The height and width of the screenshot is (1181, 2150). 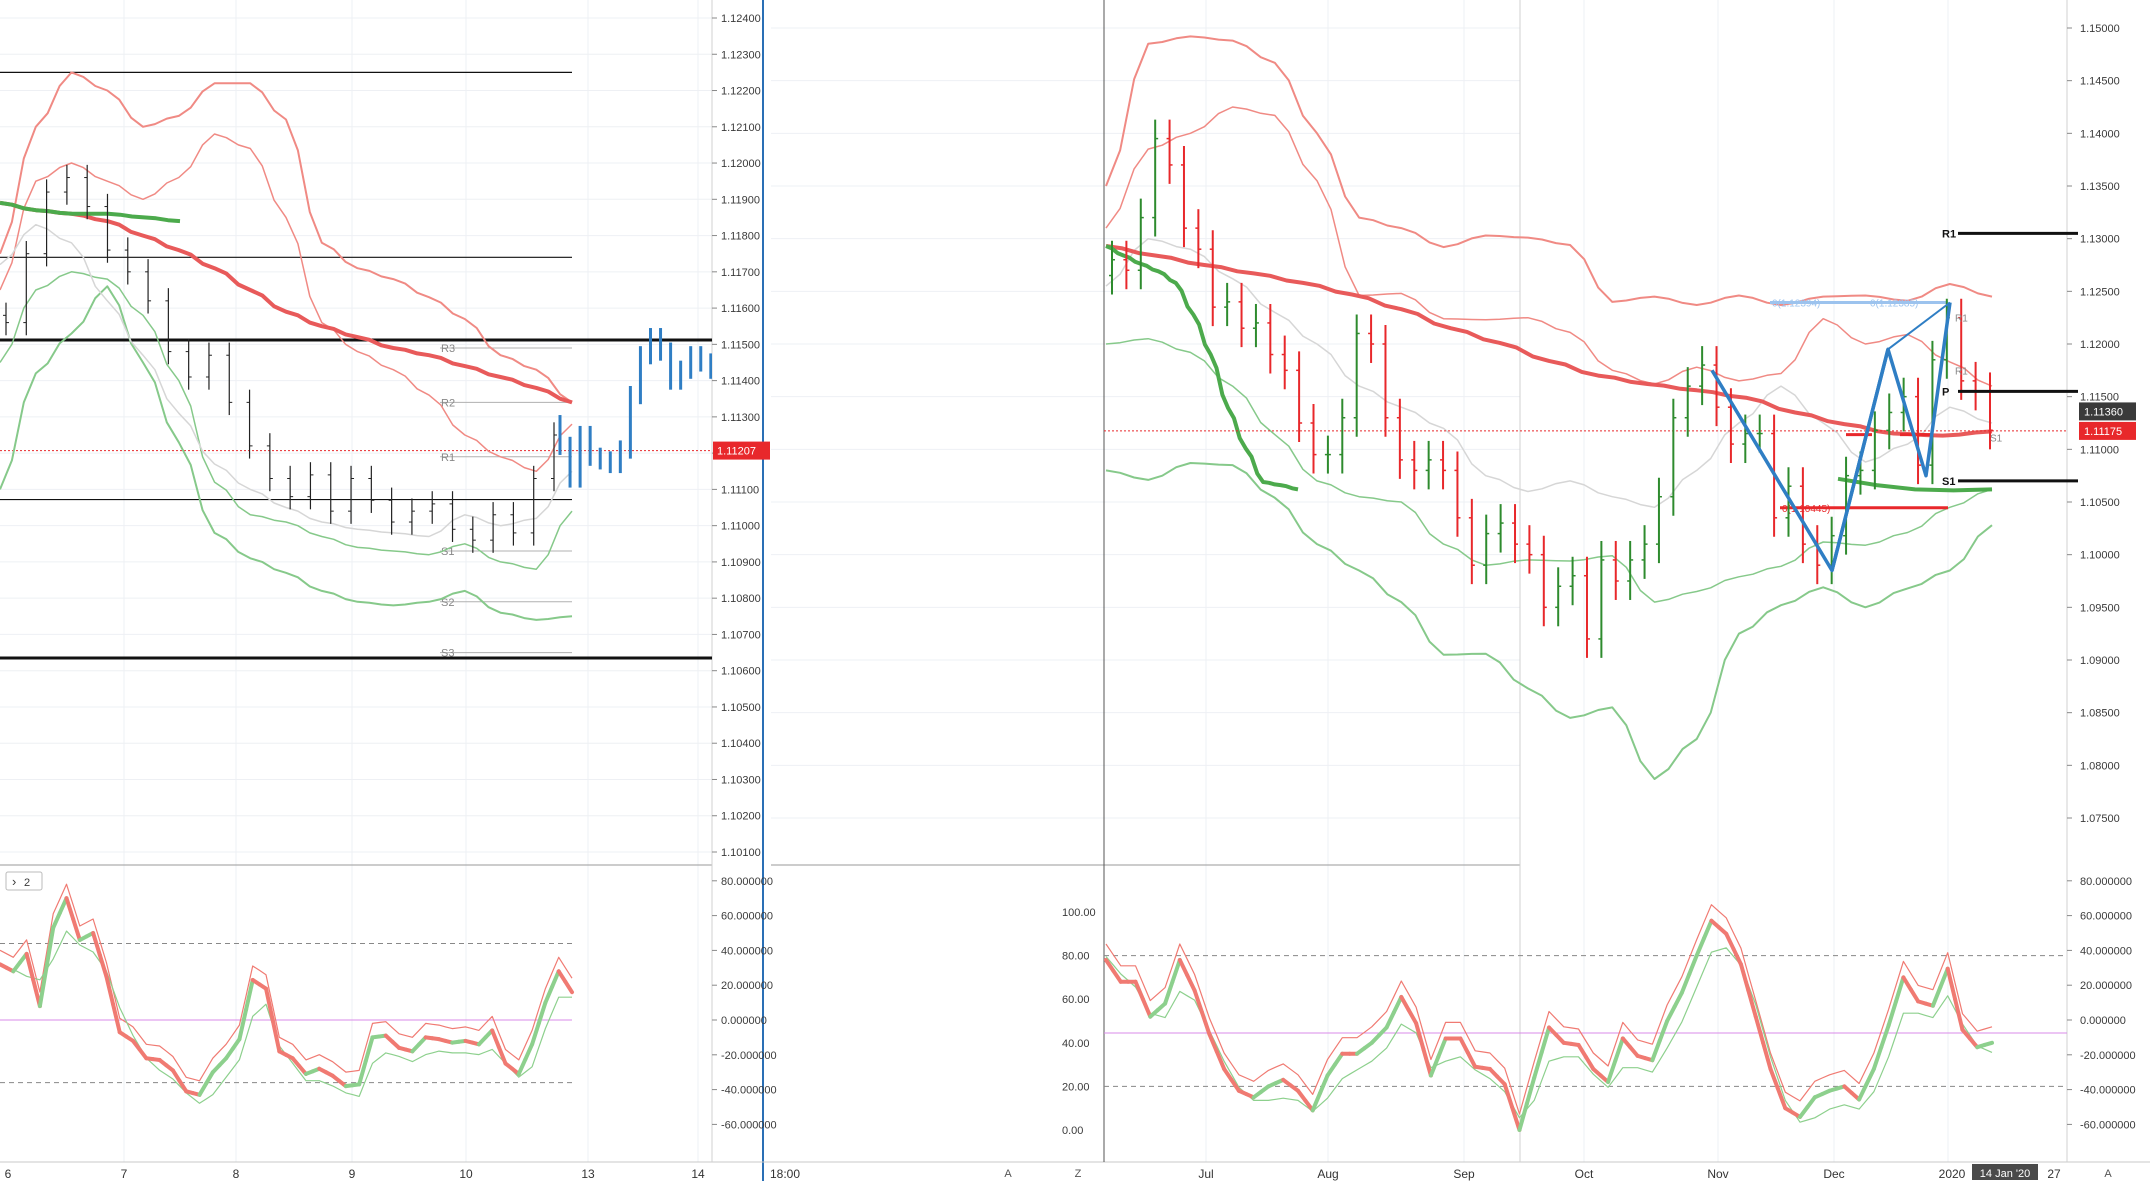 What do you see at coordinates (2103, 432) in the screenshot?
I see `right-price-badge-red-text: 1.11175` at bounding box center [2103, 432].